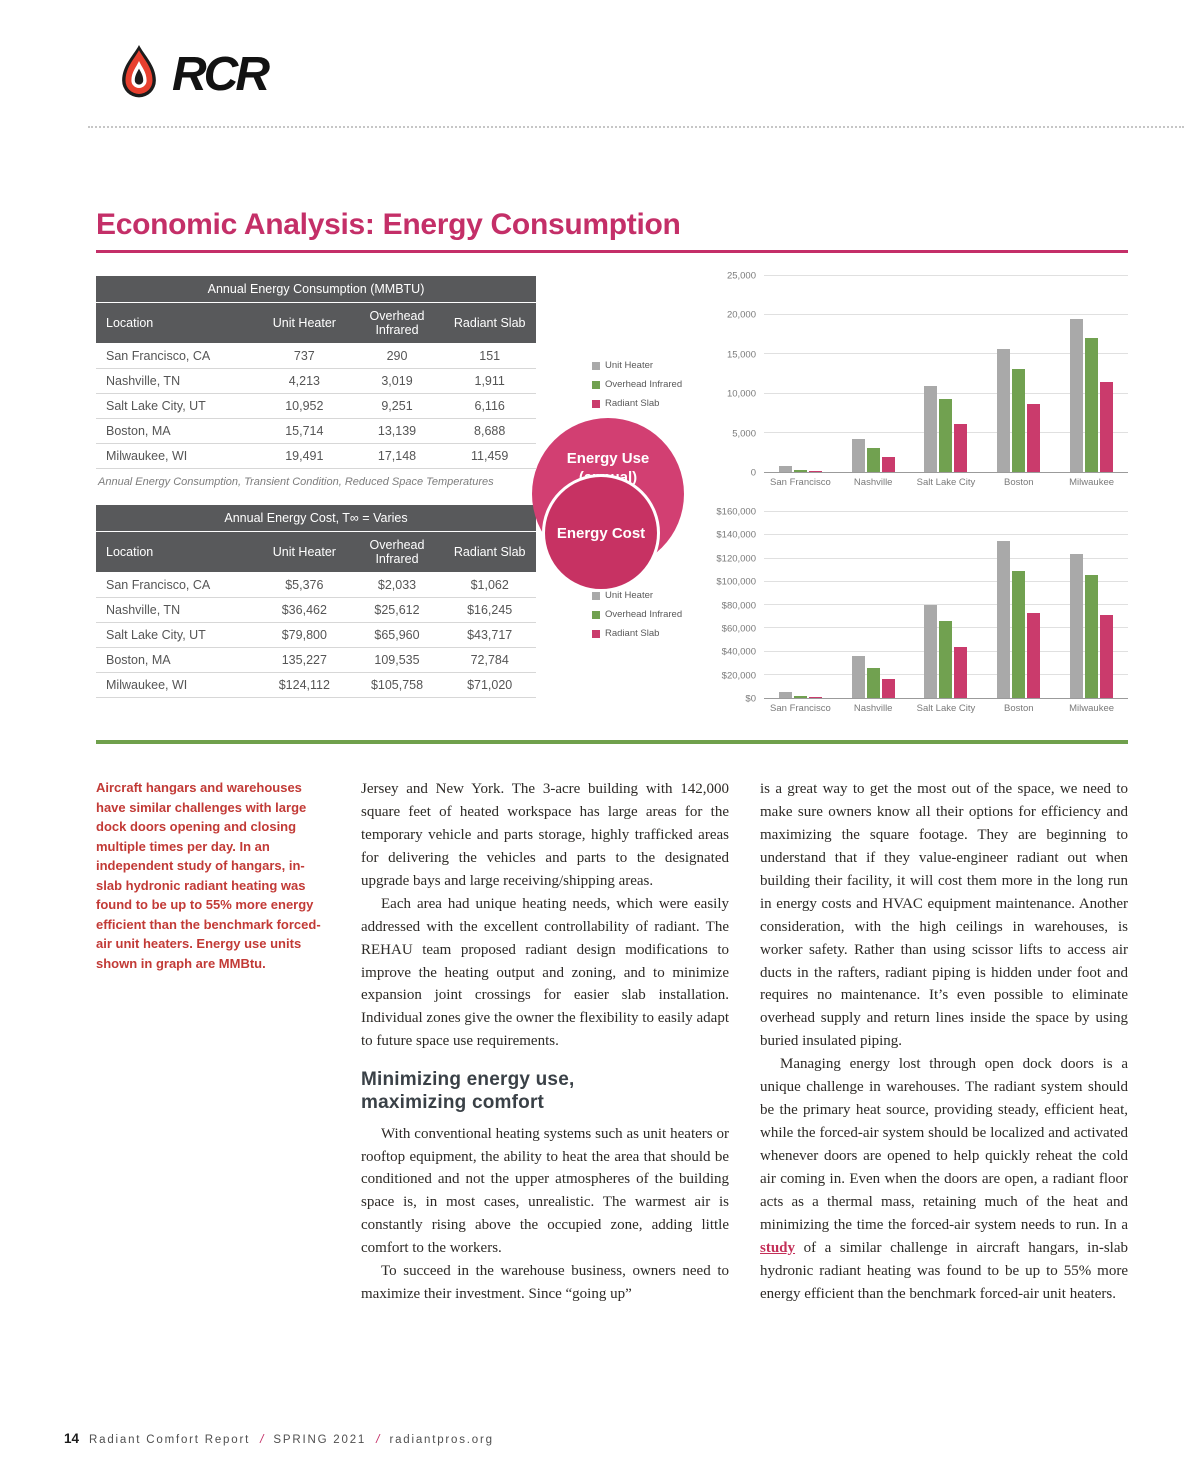  What do you see at coordinates (741, 394) in the screenshot?
I see `y-tick-label: 10,000` at bounding box center [741, 394].